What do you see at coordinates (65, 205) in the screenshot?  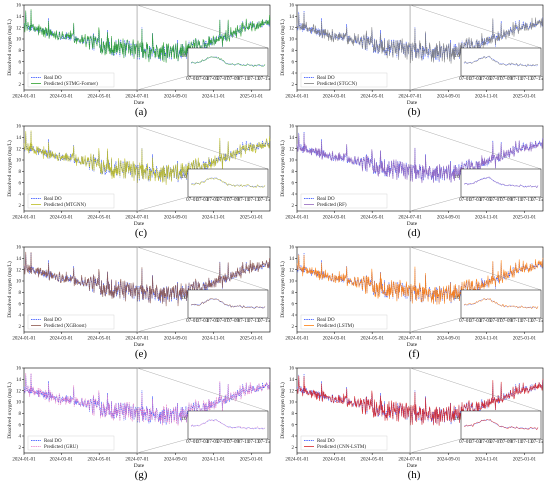 I see `legend-label-predicted: Predicted (MTGNN)` at bounding box center [65, 205].